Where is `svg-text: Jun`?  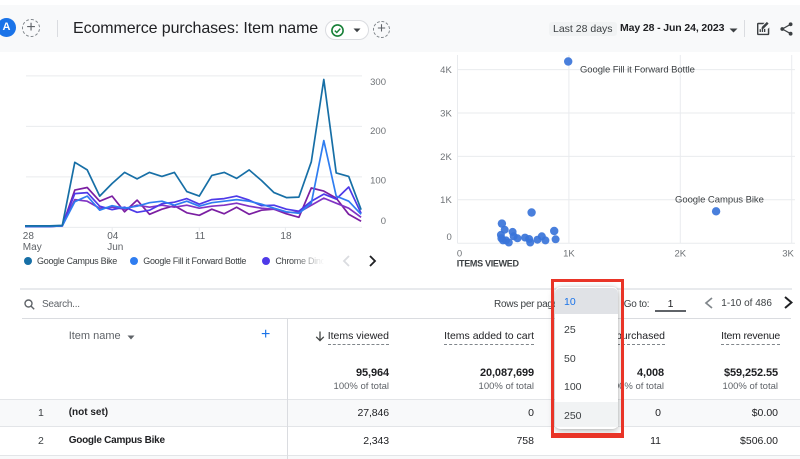
svg-text: Jun is located at coordinates (115, 247).